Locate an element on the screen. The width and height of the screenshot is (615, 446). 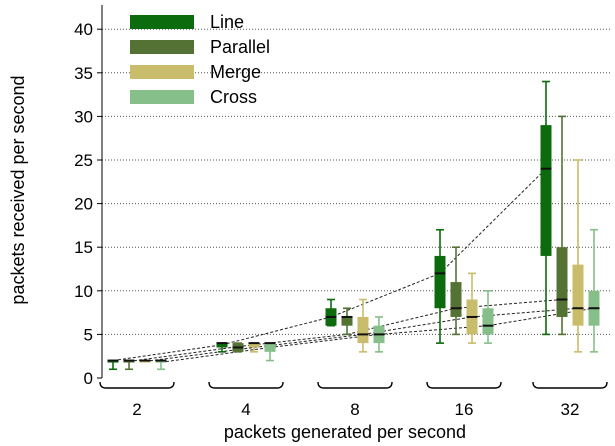
legend-label-line: Line is located at coordinates (227, 22).